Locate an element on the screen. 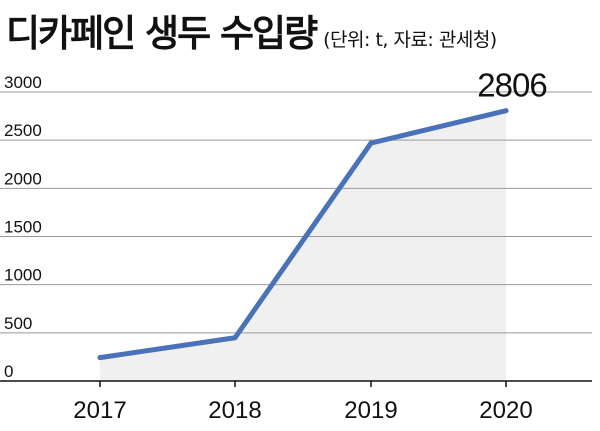  x-tick-label: 2020 is located at coordinates (505, 410).